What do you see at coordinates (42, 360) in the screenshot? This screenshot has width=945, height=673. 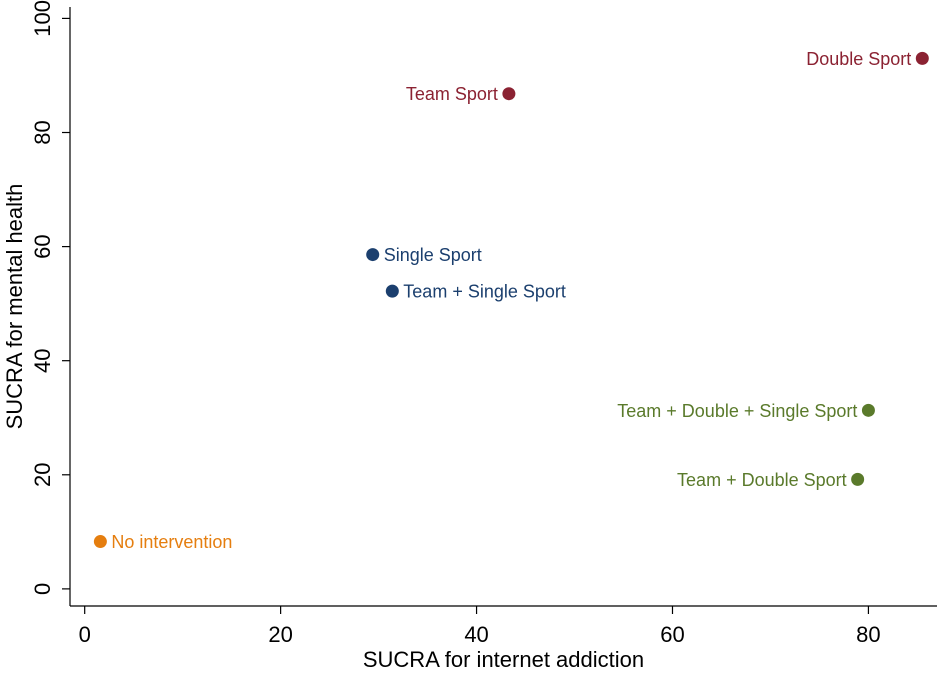 I see `y-tick-label-40: 40` at bounding box center [42, 360].